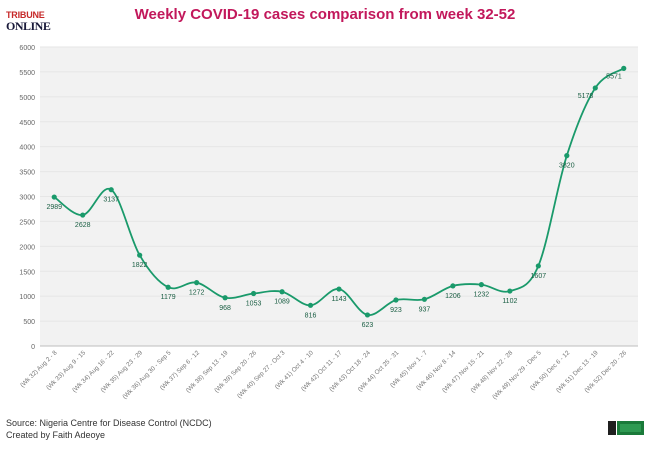 Image resolution: width=650 pixels, height=451 pixels. I want to click on y-tick-label: 2500, so click(27, 222).